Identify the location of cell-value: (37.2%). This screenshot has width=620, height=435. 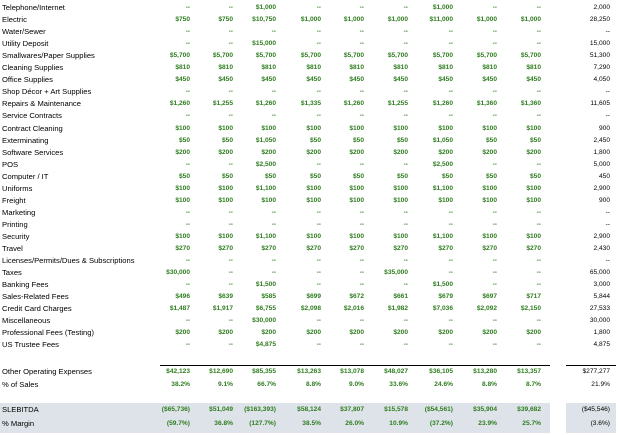
(441, 423).